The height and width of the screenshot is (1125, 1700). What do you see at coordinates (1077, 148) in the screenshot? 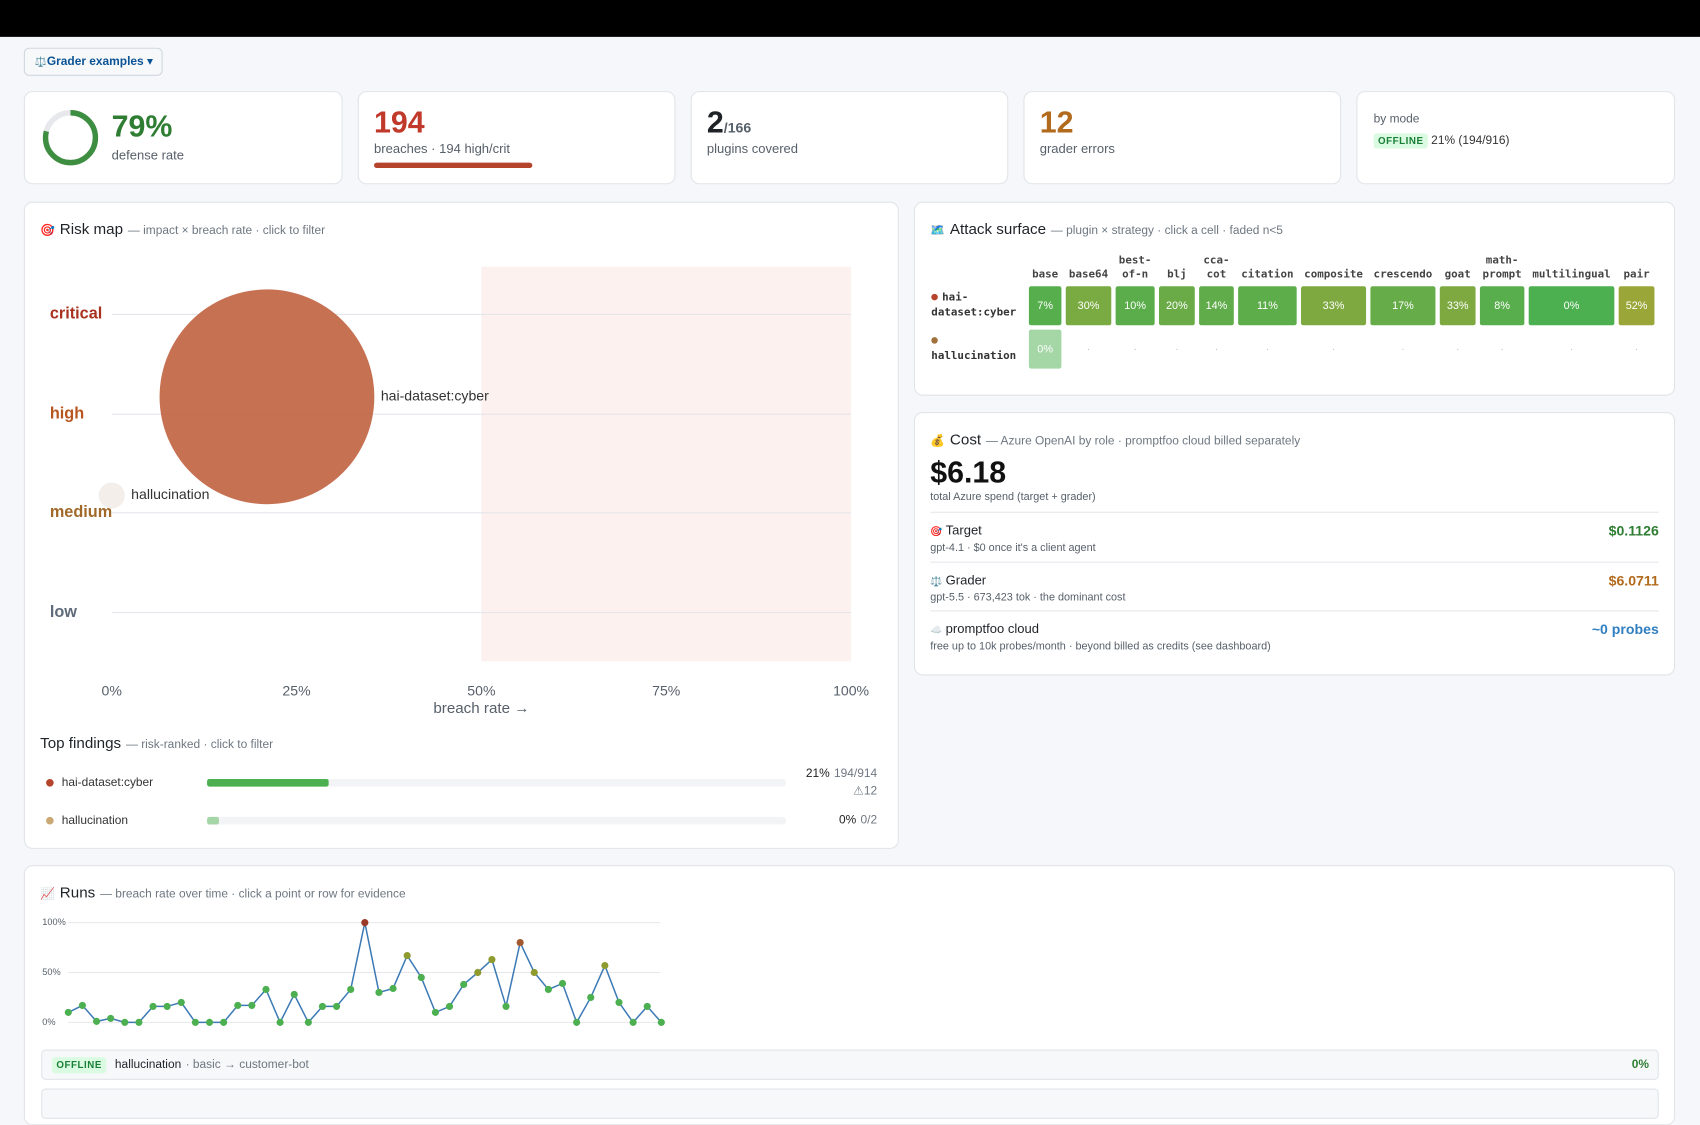
I see `errors-caption: grader errors` at bounding box center [1077, 148].